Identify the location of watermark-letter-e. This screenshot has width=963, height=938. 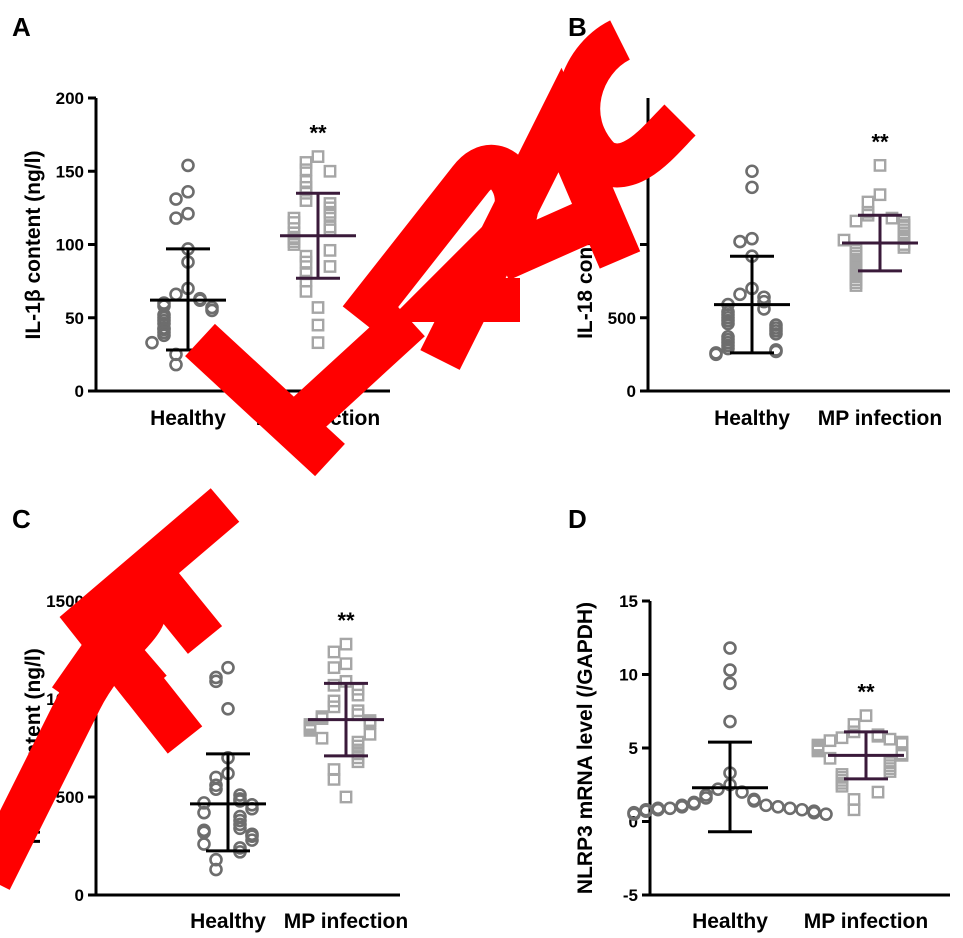
(149, 621).